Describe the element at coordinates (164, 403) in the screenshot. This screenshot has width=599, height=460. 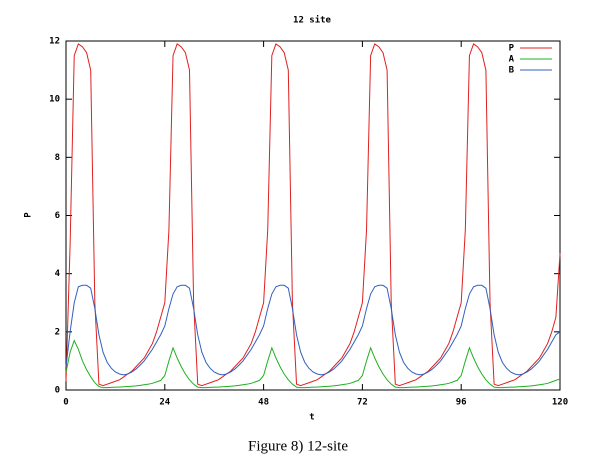
I see `x-tick-label: 24` at that location.